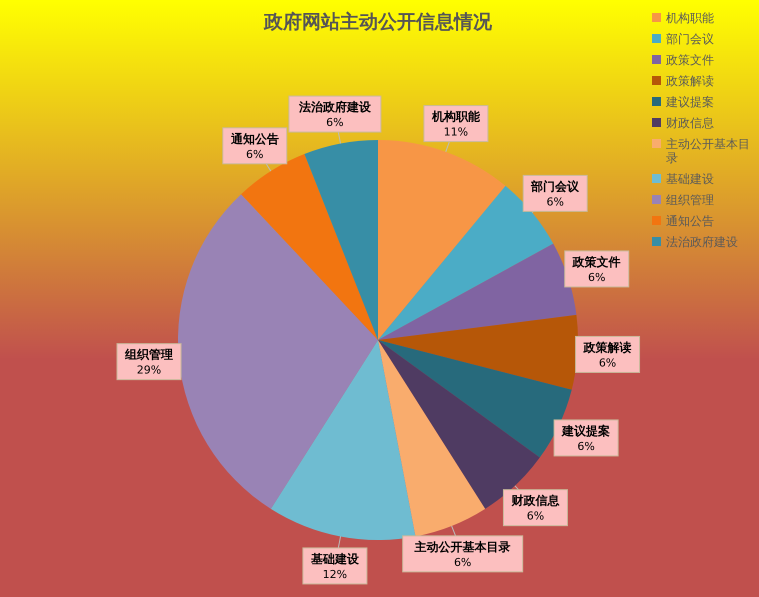 This screenshot has width=759, height=597. I want to click on legend-label: 部门会议, so click(690, 39).